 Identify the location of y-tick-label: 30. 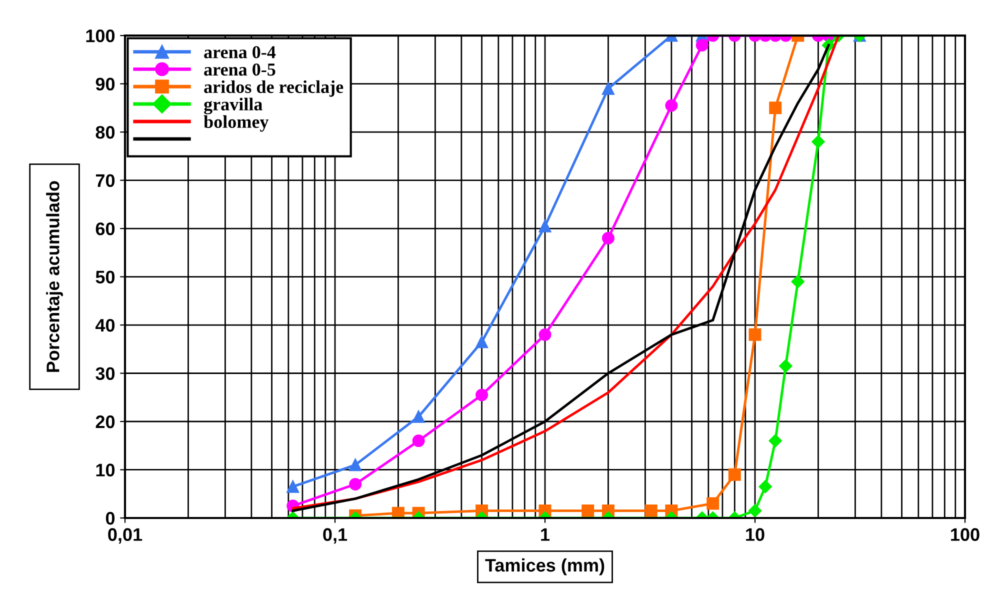
(105, 373).